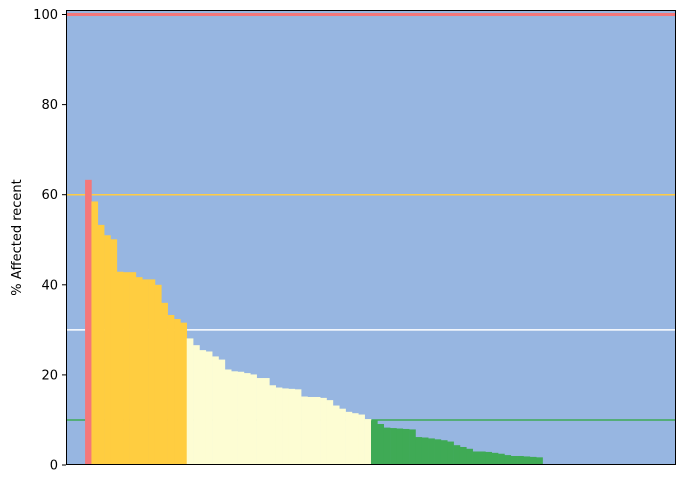 The width and height of the screenshot is (685, 484). What do you see at coordinates (49, 241) in the screenshot?
I see `y-axis: 0 20 40 60 80 100` at bounding box center [49, 241].